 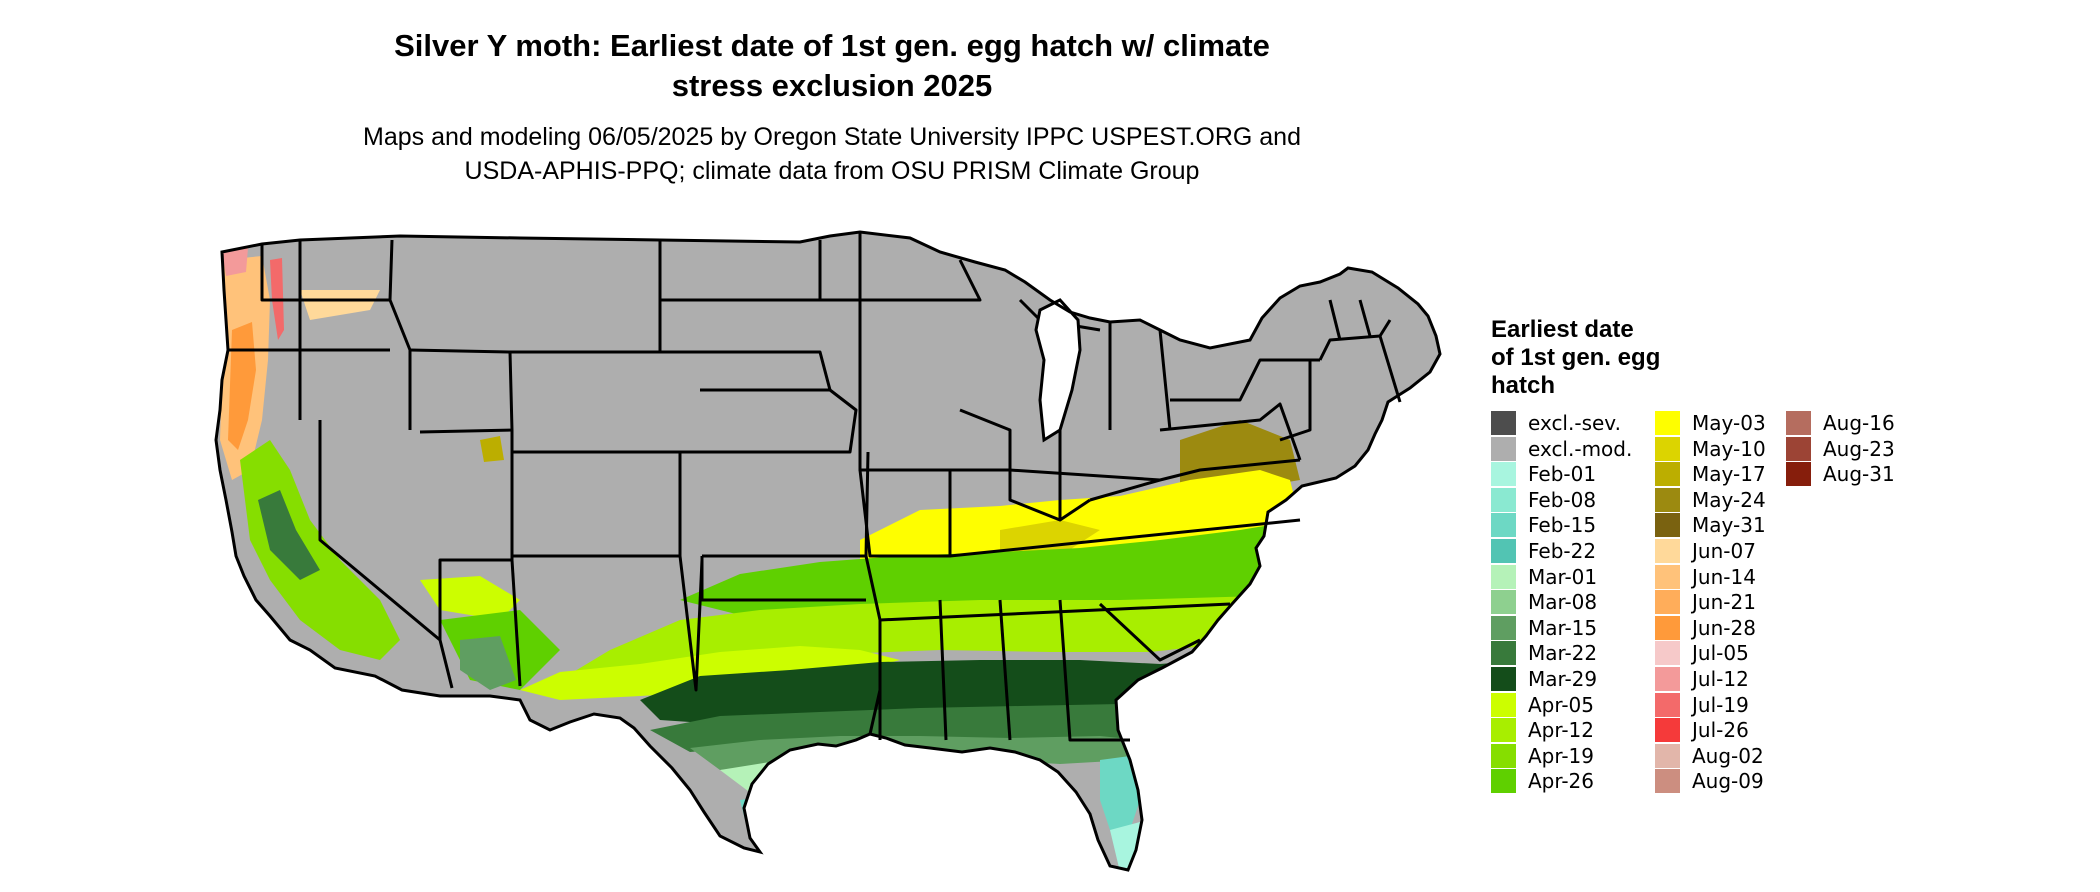 I want to click on legend-item: Apr-26, so click(x=1571, y=781).